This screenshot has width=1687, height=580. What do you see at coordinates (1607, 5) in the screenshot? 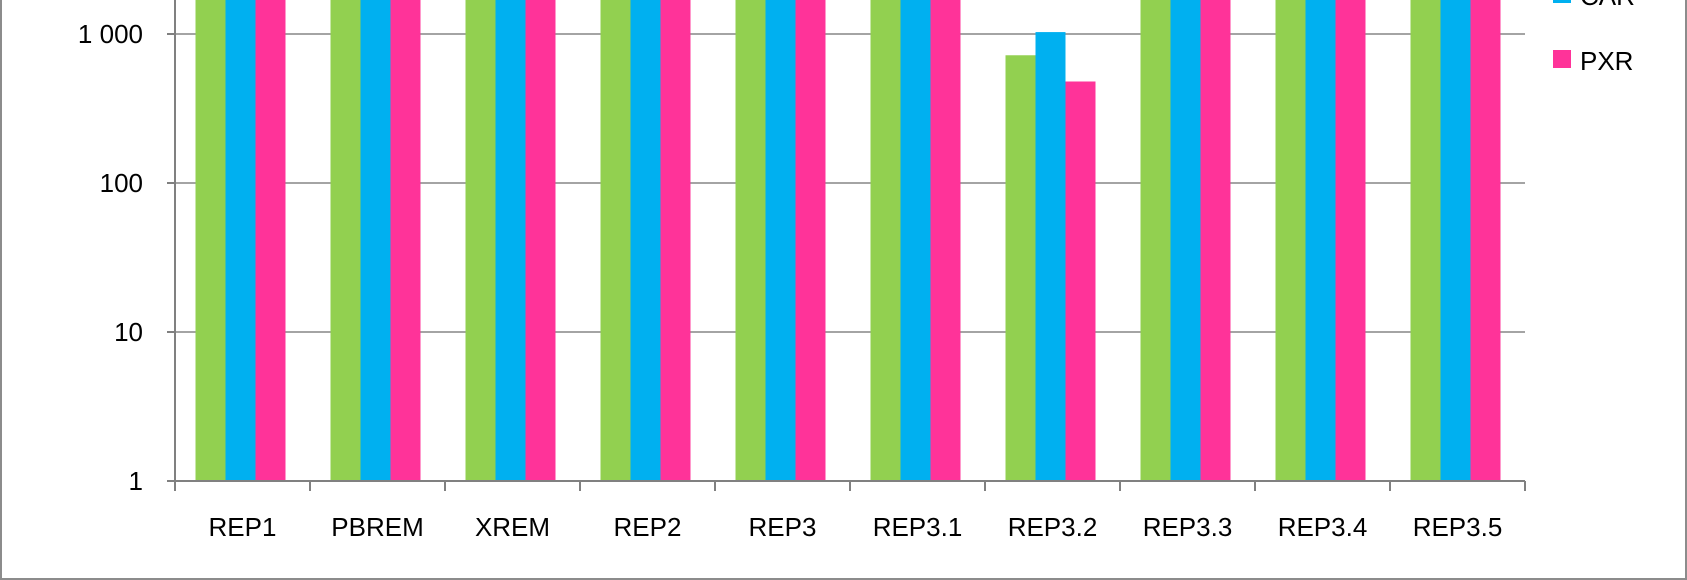
I see `legend-label: CAR` at bounding box center [1607, 5].